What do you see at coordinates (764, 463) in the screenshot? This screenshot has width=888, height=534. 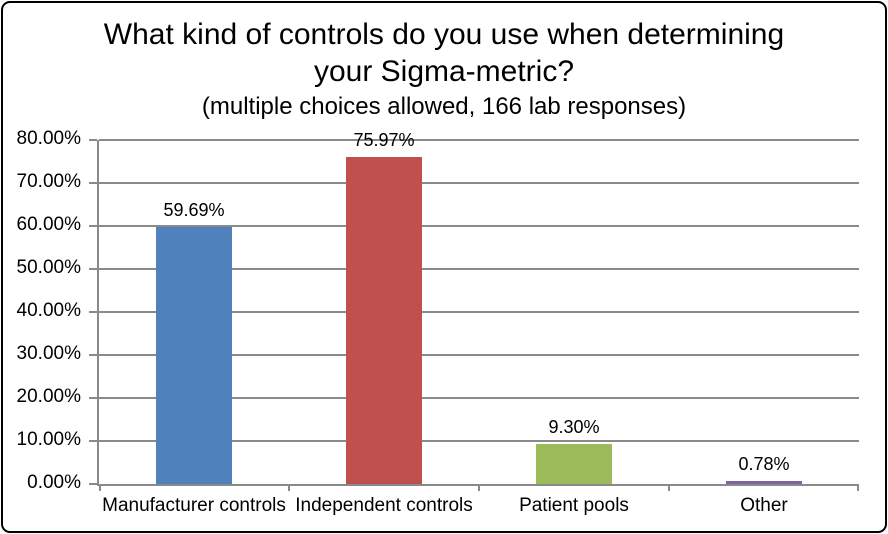 I see `bar-value-label: 0.78%` at bounding box center [764, 463].